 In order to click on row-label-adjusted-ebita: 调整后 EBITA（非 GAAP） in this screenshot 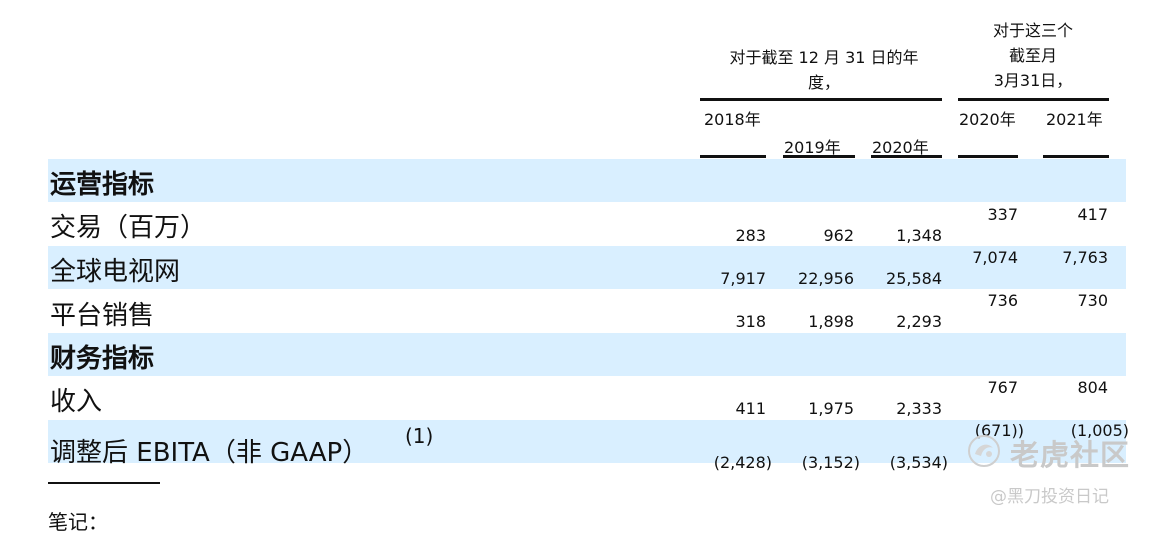, I will do `click(209, 453)`.